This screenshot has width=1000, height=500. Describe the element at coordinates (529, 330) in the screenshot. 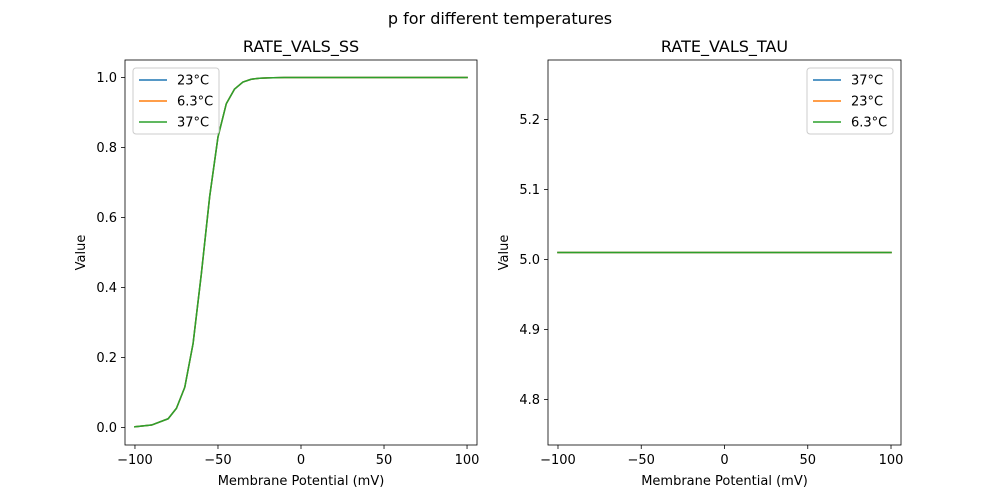

I see `y-tick-label: 4.9` at that location.